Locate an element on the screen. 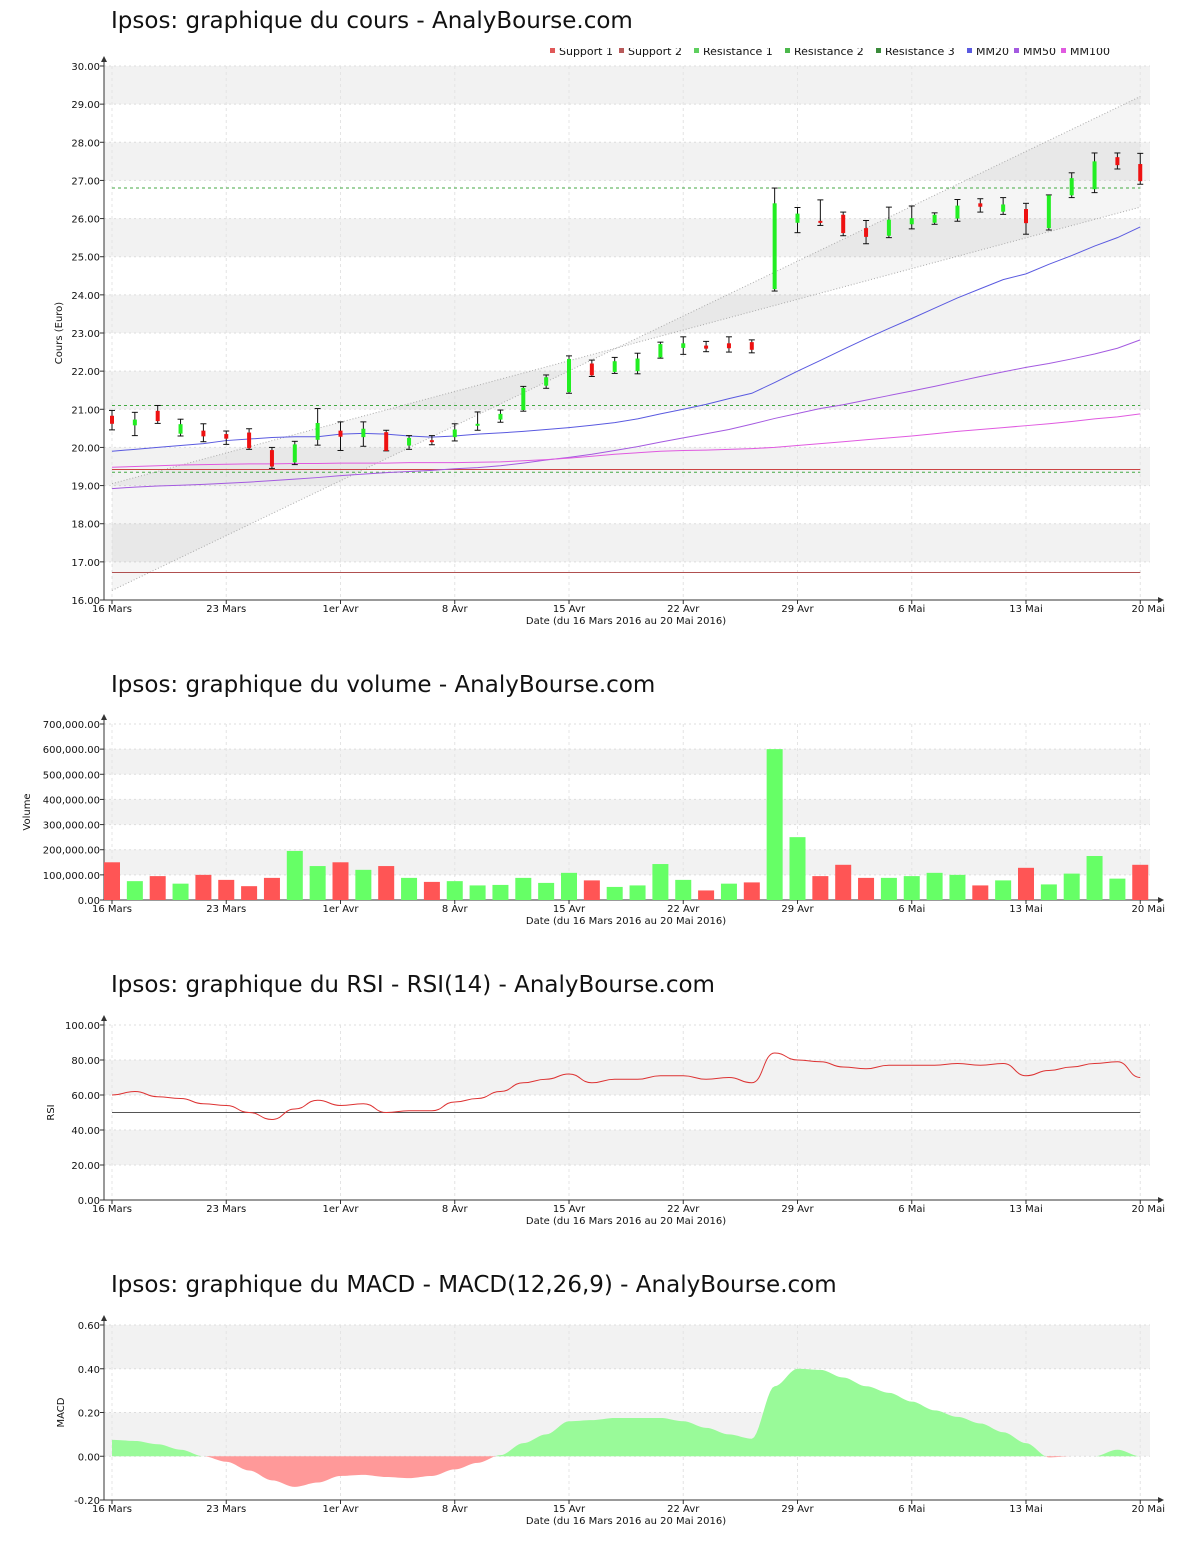 This screenshot has height=1550, width=1200. macd-grid-band is located at coordinates (627, 1347).